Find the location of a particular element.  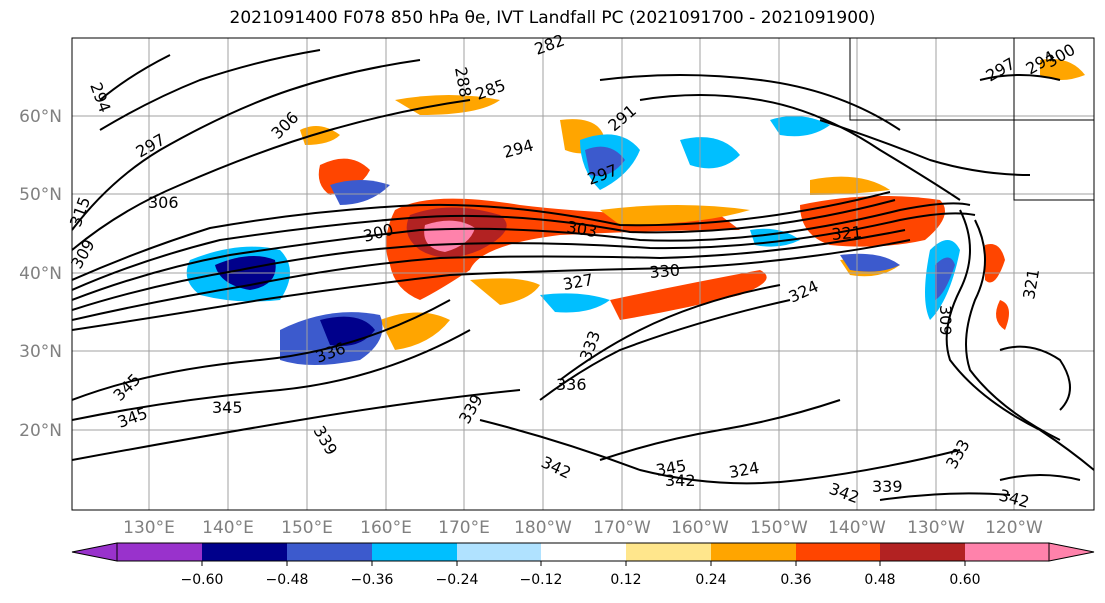

lat-label-60n: 60°N is located at coordinates (40, 117).